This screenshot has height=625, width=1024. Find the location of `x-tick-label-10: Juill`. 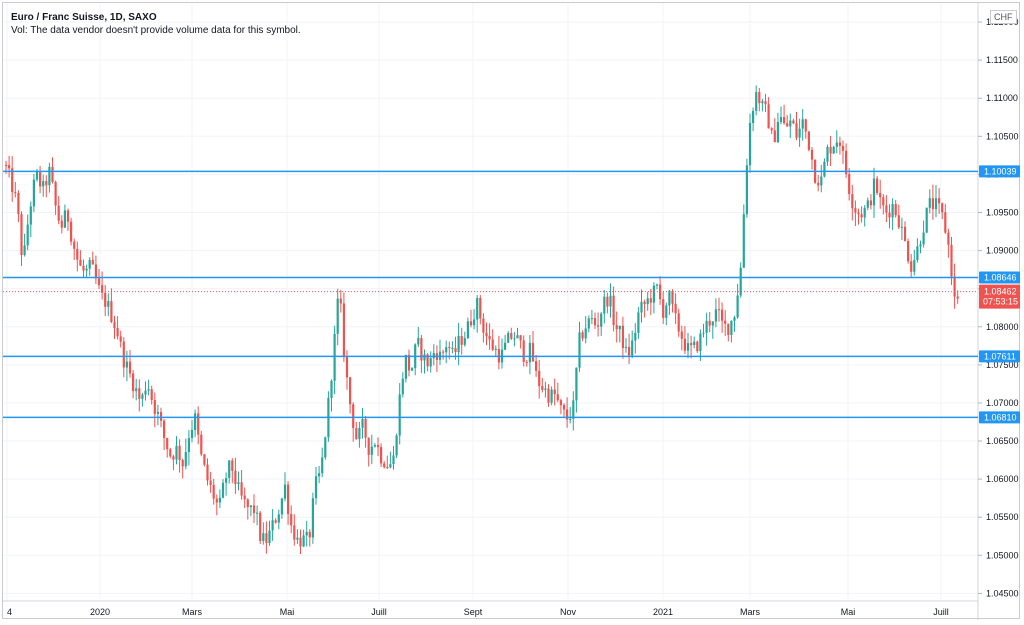

x-tick-label-10: Juill is located at coordinates (941, 612).